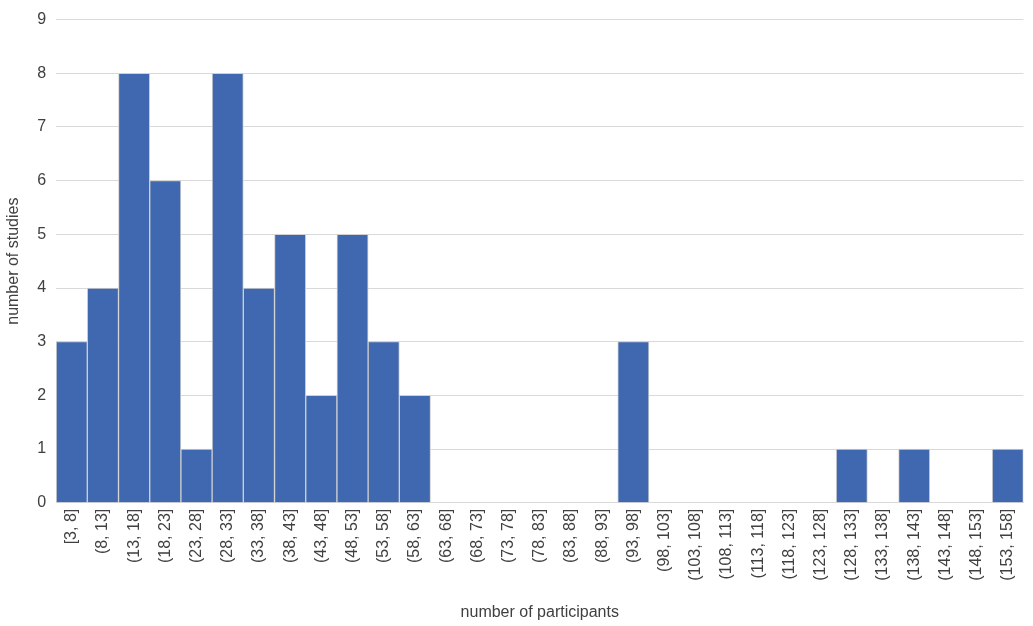 Image resolution: width=1033 pixels, height=626 pixels. What do you see at coordinates (42, 394) in the screenshot?
I see `y-tick-label: 2` at bounding box center [42, 394].